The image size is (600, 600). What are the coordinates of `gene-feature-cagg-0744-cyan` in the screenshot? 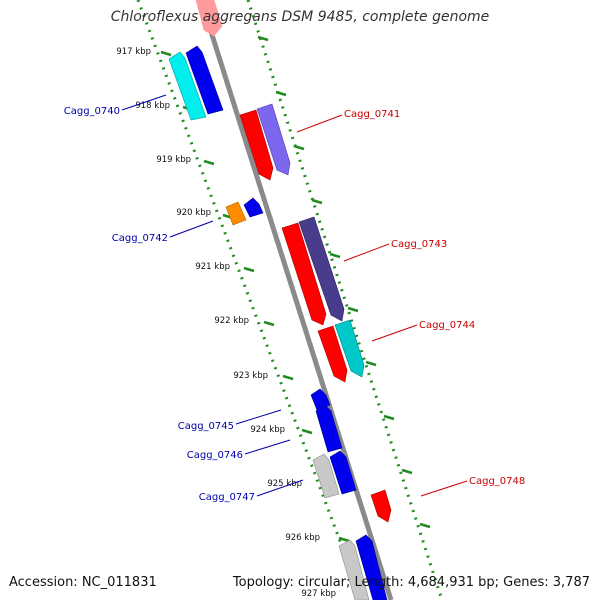 It's located at (349, 348).